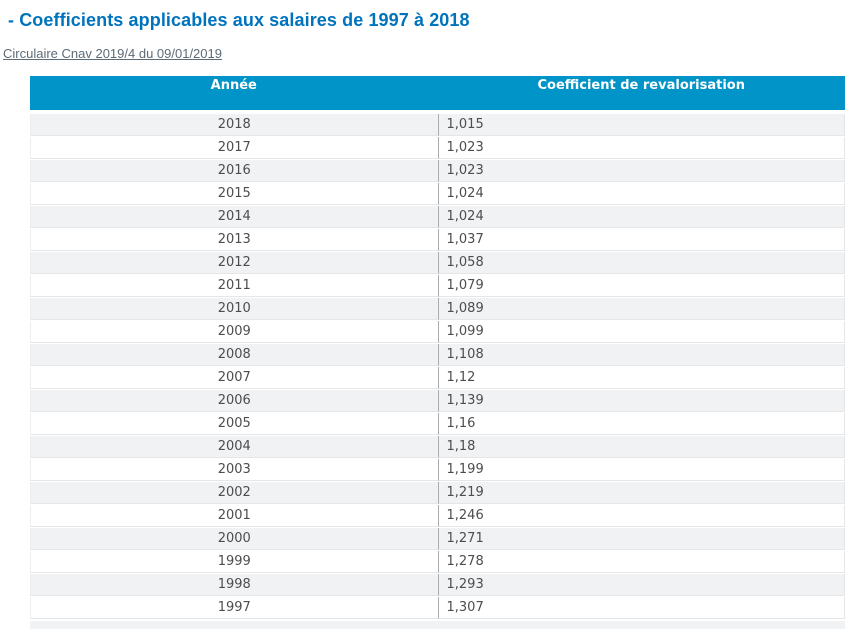 The height and width of the screenshot is (639, 858). Describe the element at coordinates (641, 539) in the screenshot. I see `coefficient-cell: 1,271` at that location.